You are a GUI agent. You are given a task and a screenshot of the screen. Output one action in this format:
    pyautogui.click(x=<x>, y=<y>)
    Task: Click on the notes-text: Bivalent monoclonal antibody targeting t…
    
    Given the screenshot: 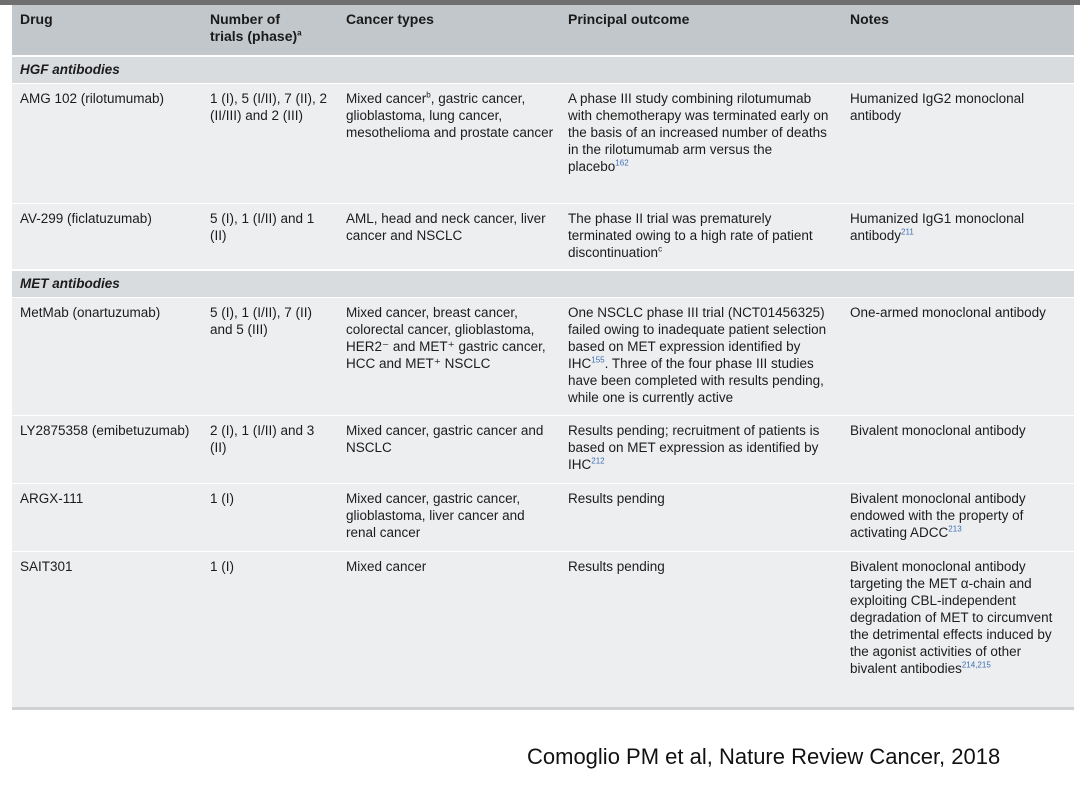 What is the action you would take?
    pyautogui.click(x=951, y=617)
    